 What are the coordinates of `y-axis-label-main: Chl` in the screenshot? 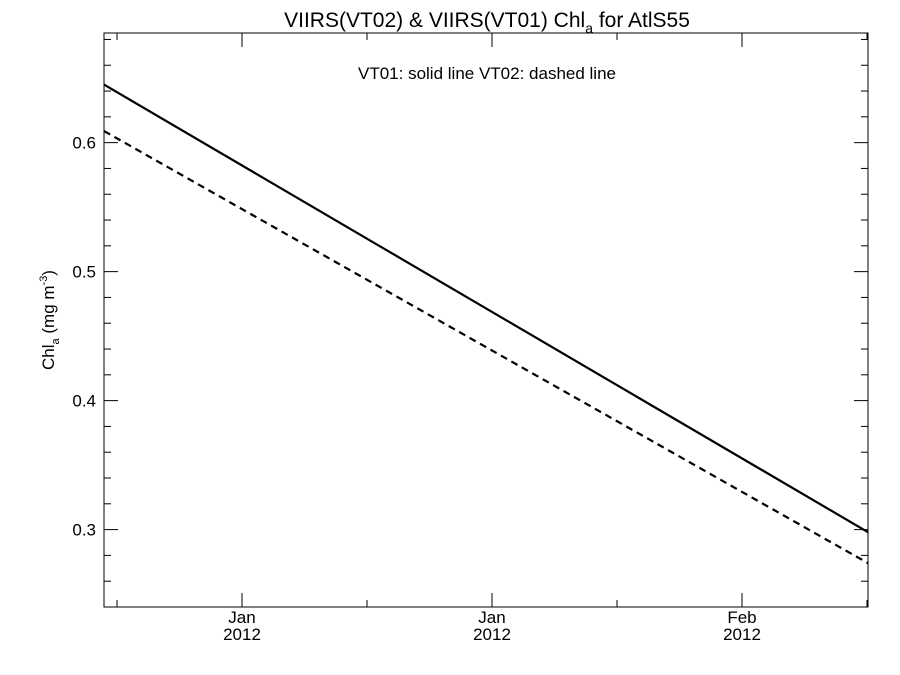 It's located at (48, 357).